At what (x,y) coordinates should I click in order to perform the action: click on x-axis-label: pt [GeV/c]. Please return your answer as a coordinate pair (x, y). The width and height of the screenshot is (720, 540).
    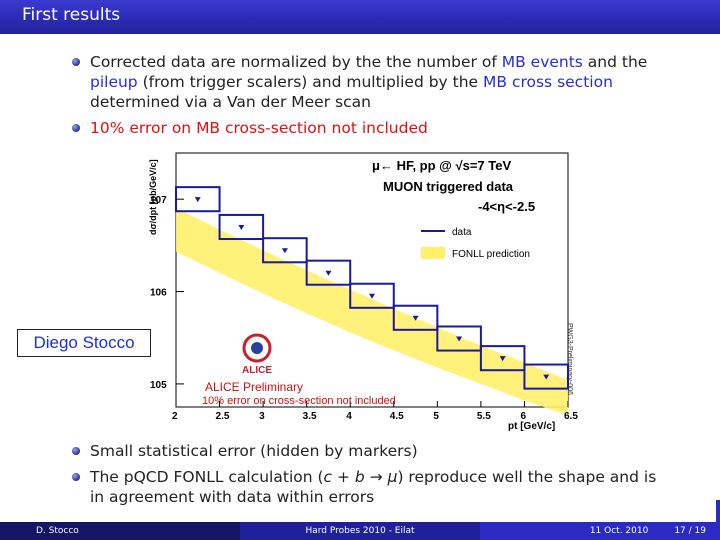
    Looking at the image, I should click on (531, 426).